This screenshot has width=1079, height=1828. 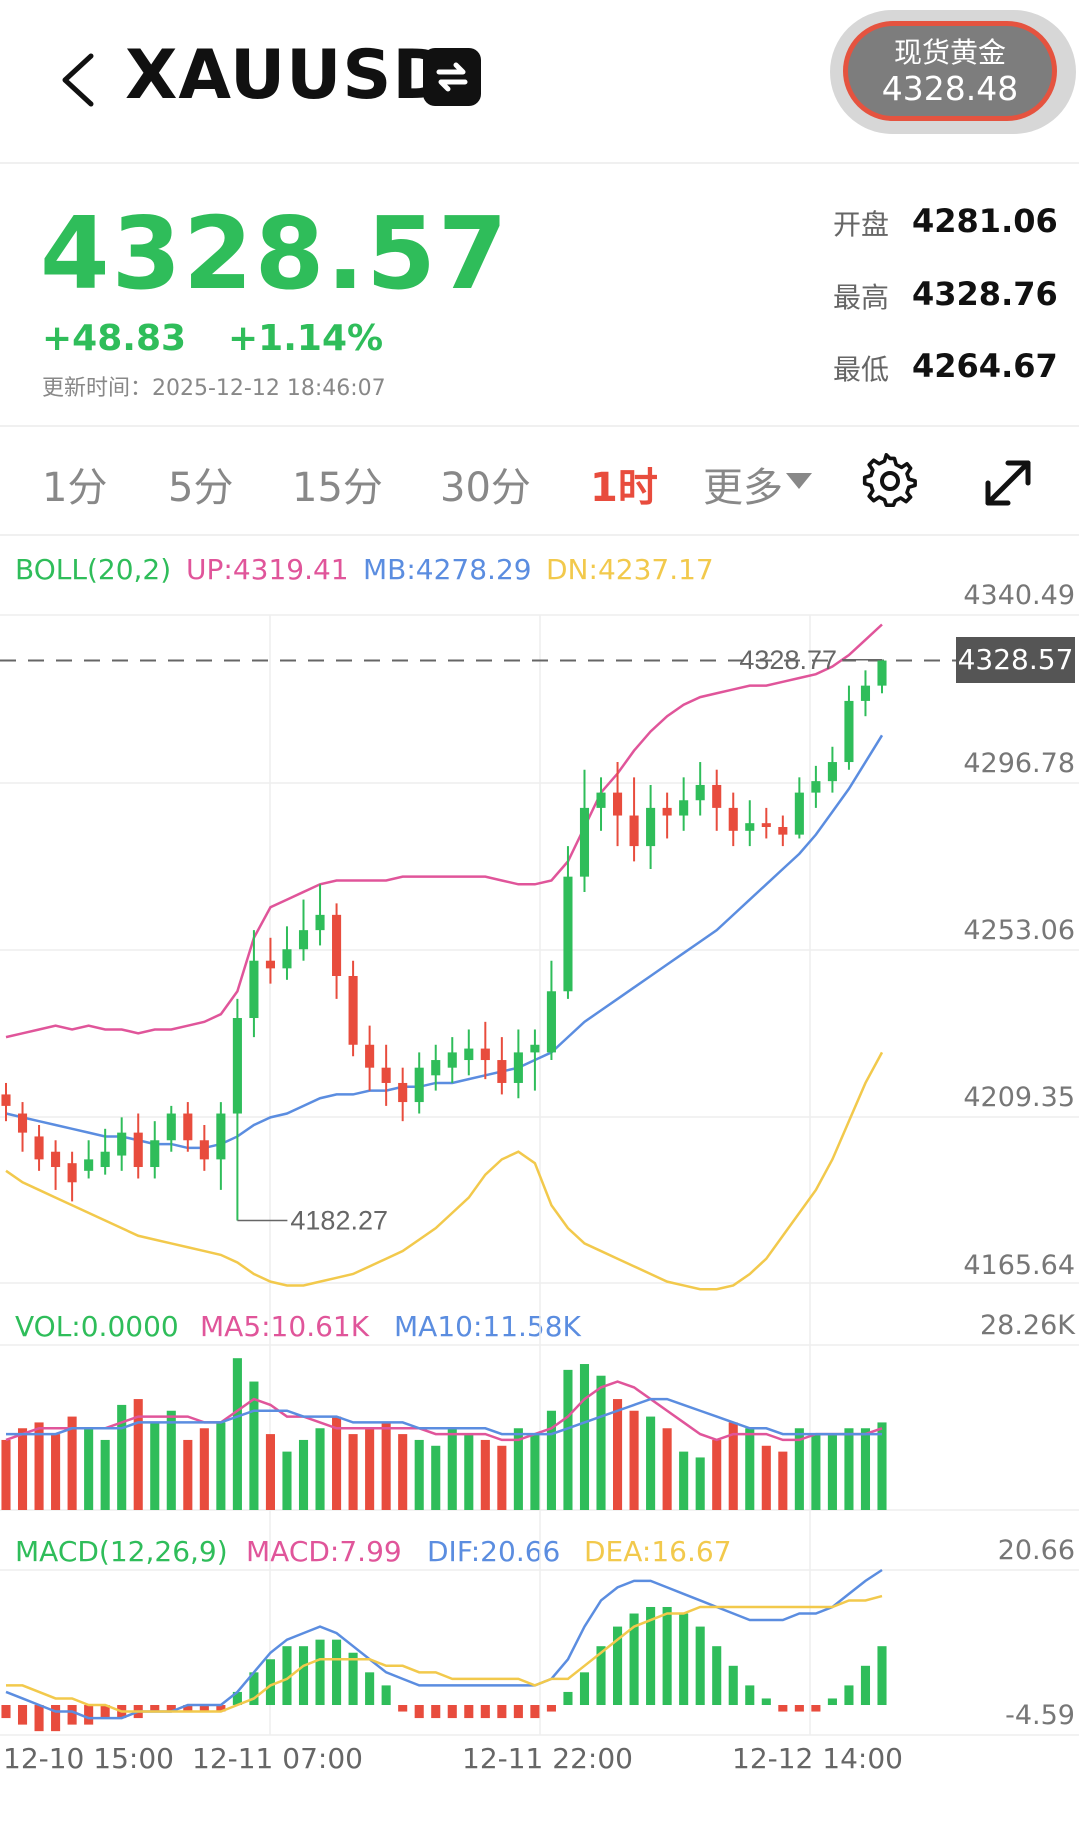 What do you see at coordinates (1008, 483) in the screenshot?
I see `fullscreen-icon` at bounding box center [1008, 483].